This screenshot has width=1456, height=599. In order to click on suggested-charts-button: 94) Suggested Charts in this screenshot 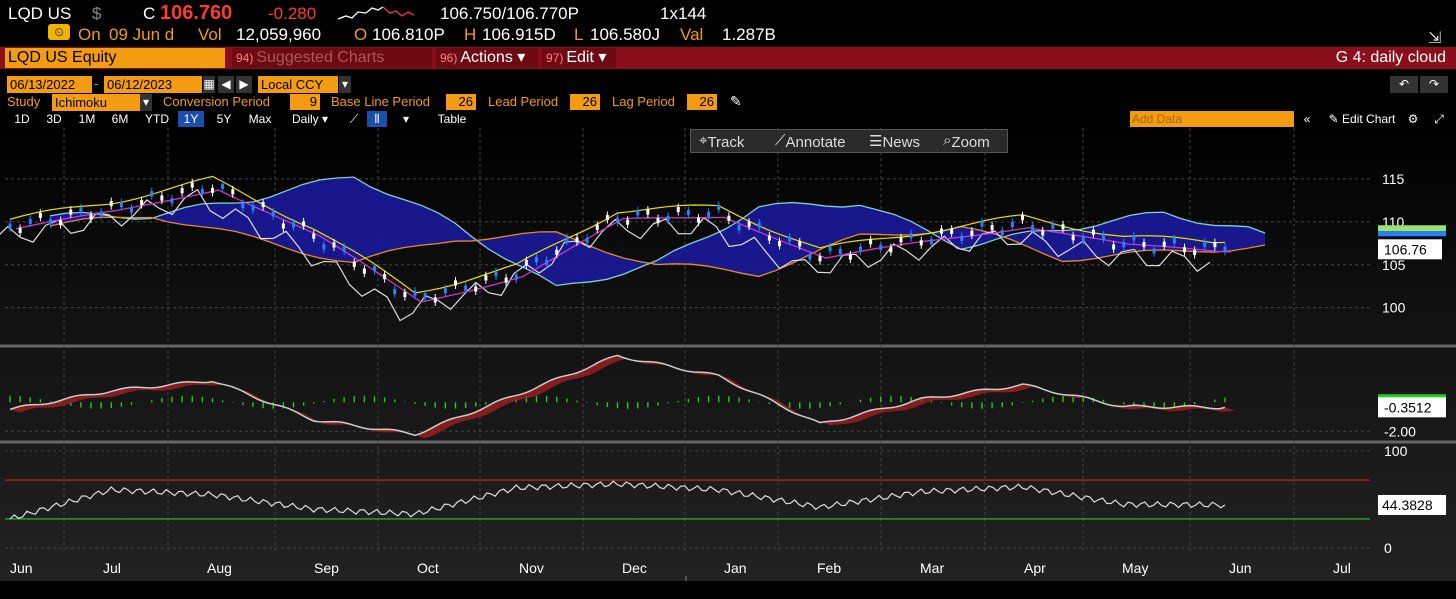, I will do `click(332, 58)`.